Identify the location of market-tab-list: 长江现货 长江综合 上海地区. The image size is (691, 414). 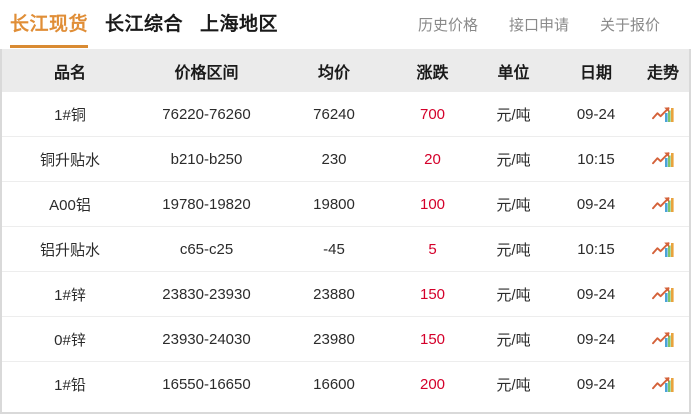
(147, 24).